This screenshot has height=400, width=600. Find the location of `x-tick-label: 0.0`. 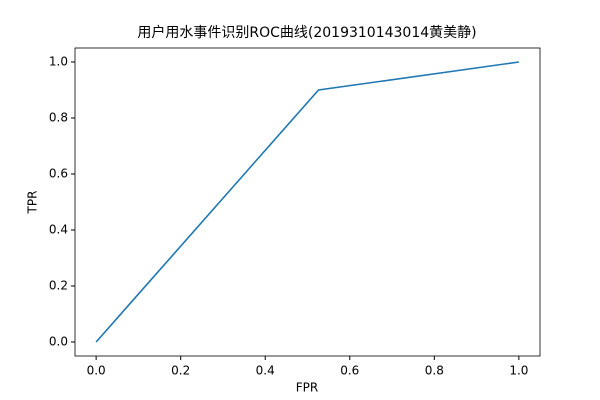

x-tick-label: 0.0 is located at coordinates (96, 371).